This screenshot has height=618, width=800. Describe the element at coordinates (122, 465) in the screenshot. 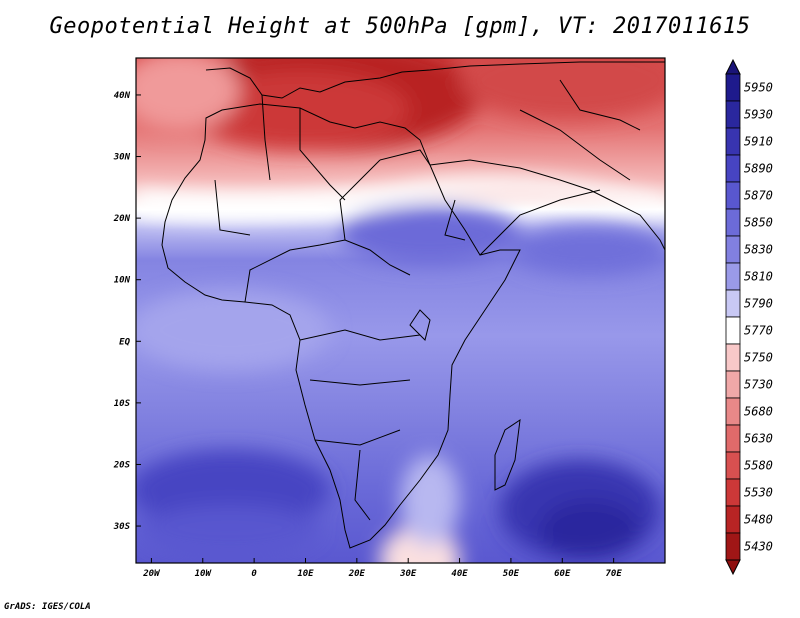

I see `lat-tick-label: 20S` at that location.